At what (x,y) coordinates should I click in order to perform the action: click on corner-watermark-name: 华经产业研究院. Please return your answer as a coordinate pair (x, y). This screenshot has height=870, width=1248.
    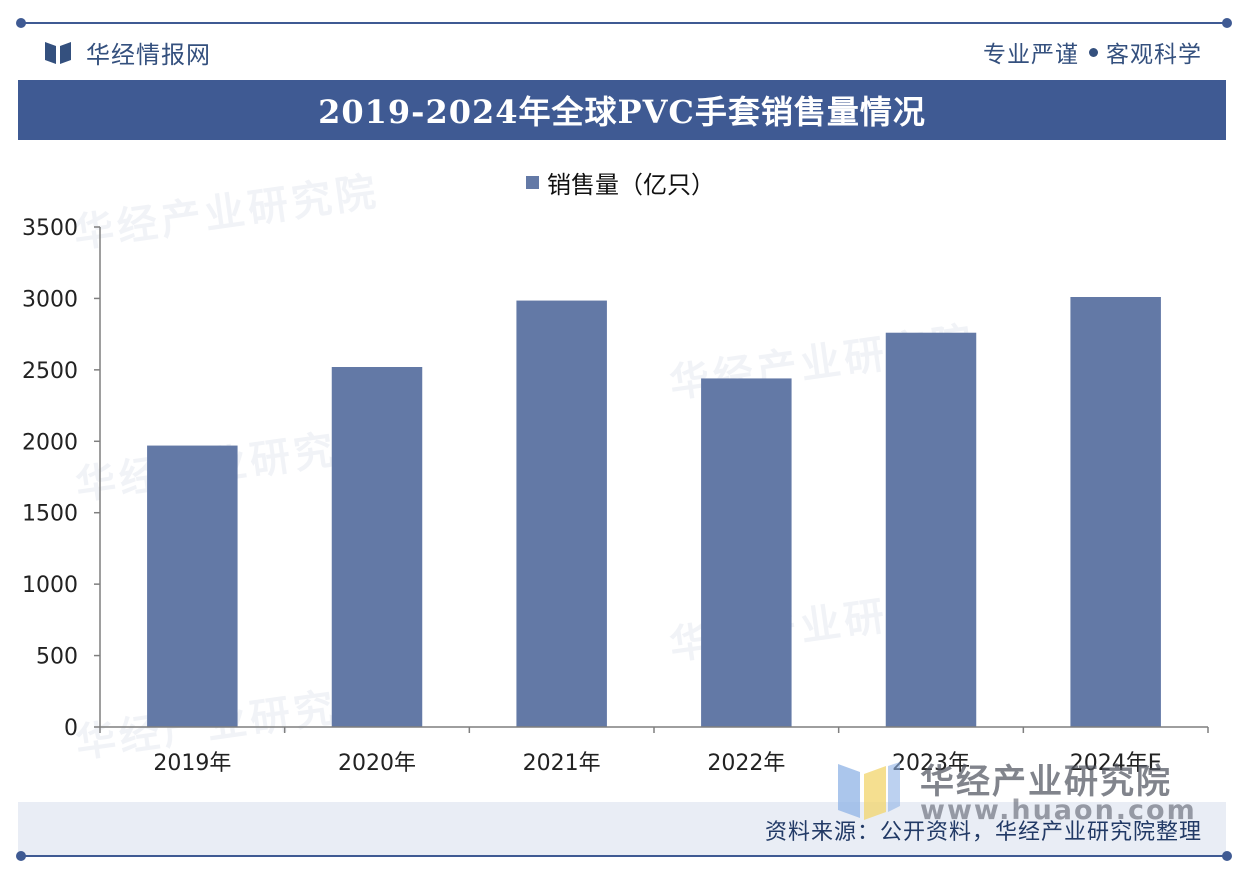
    Looking at the image, I should click on (1046, 782).